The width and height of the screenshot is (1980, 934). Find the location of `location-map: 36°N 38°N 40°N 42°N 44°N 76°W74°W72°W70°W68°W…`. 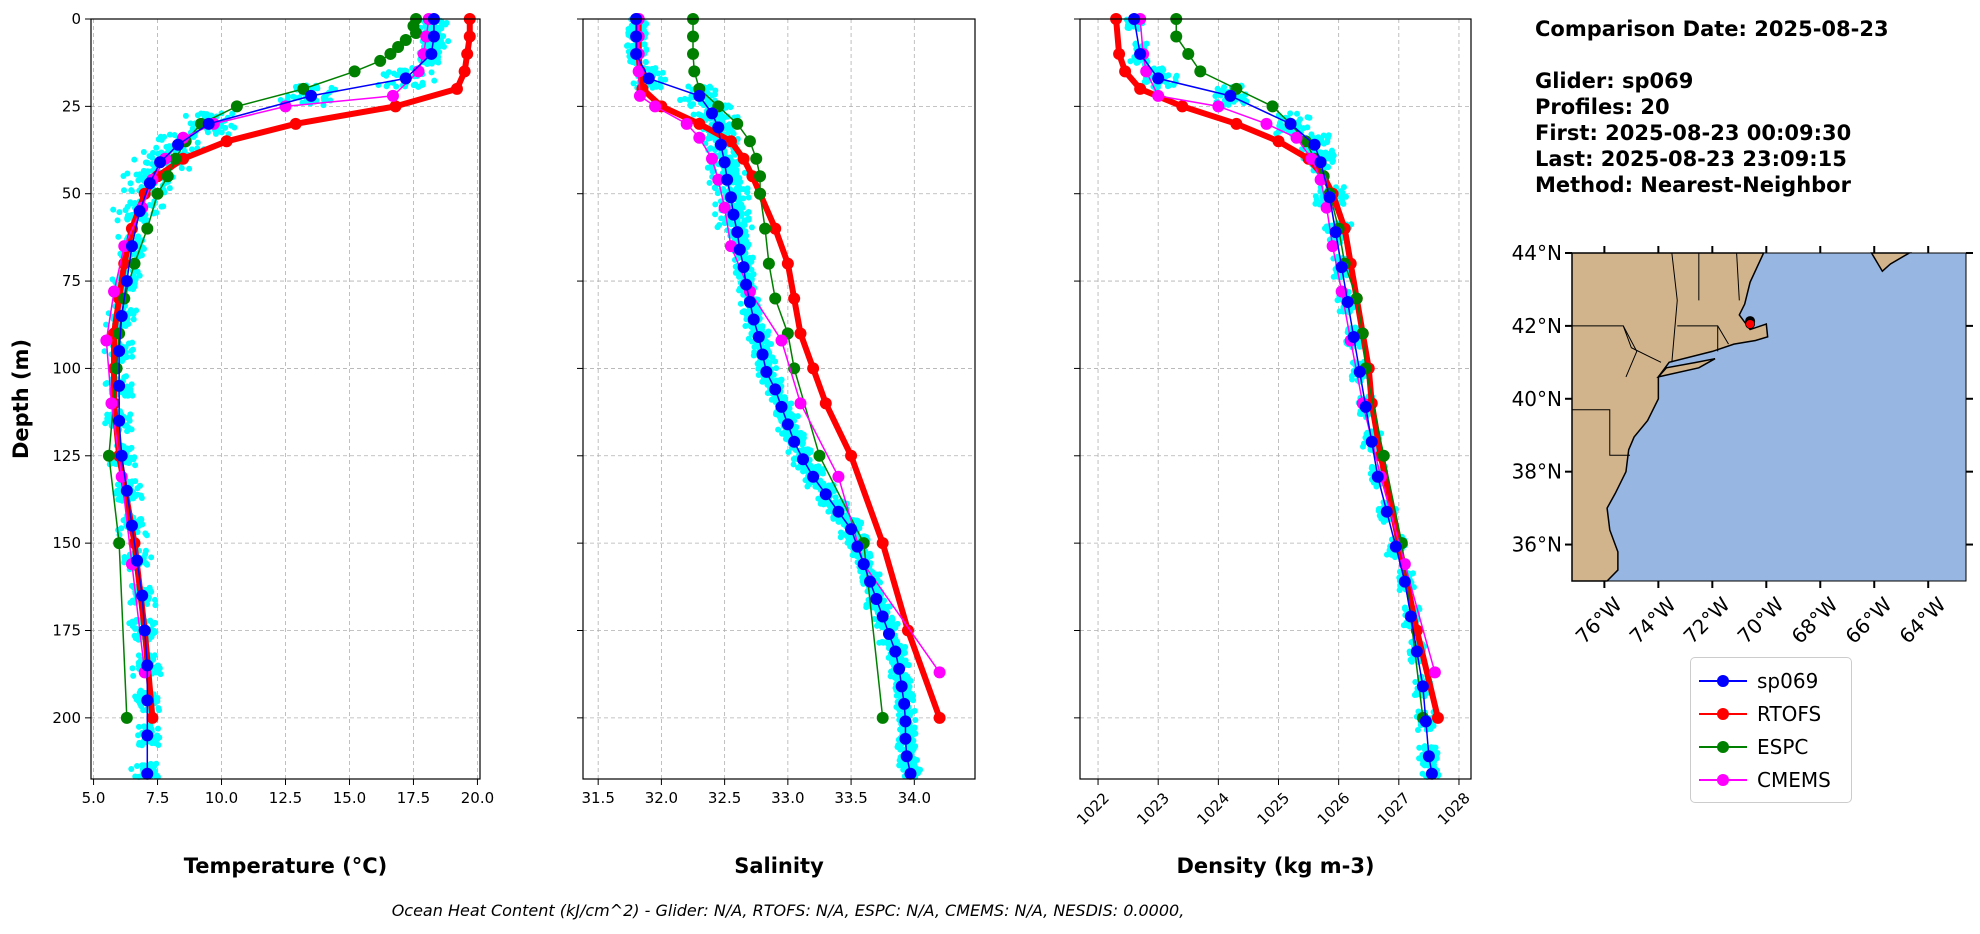

location-map: 36°N 38°N 40°N 42°N 44°N 76°W74°W72°W70°W68°W… is located at coordinates (1742, 444).